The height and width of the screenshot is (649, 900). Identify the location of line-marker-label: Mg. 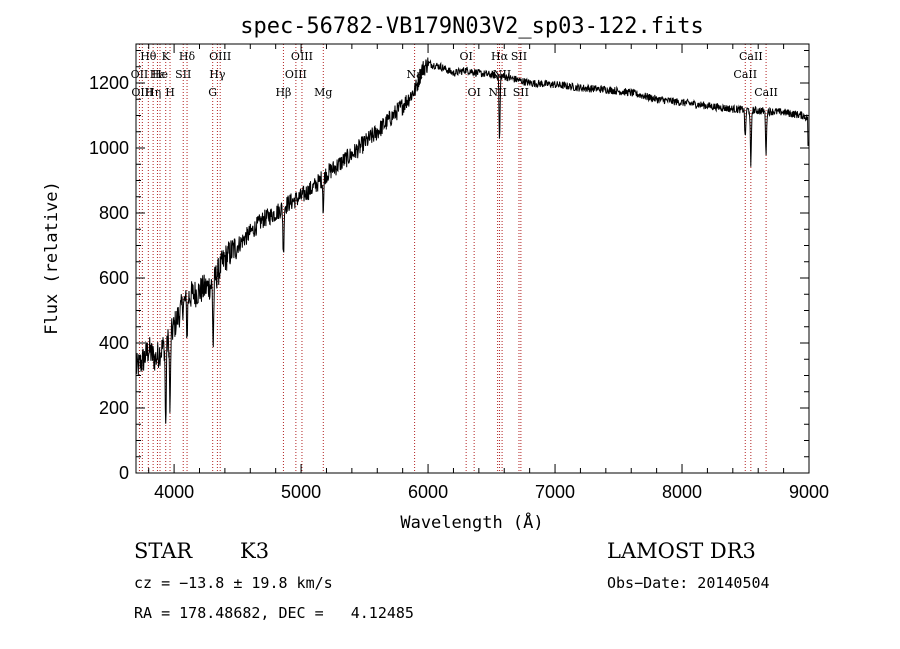
(323, 92).